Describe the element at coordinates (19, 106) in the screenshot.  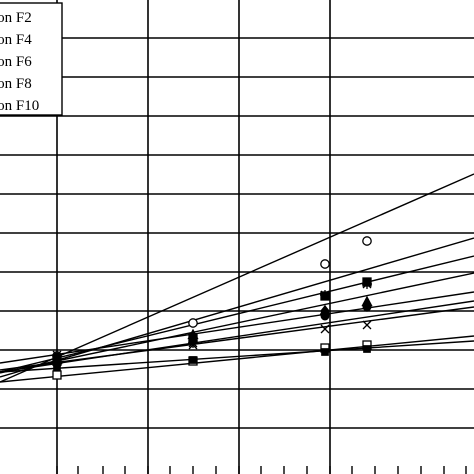
I see `legend-label-5: ion F10` at that location.